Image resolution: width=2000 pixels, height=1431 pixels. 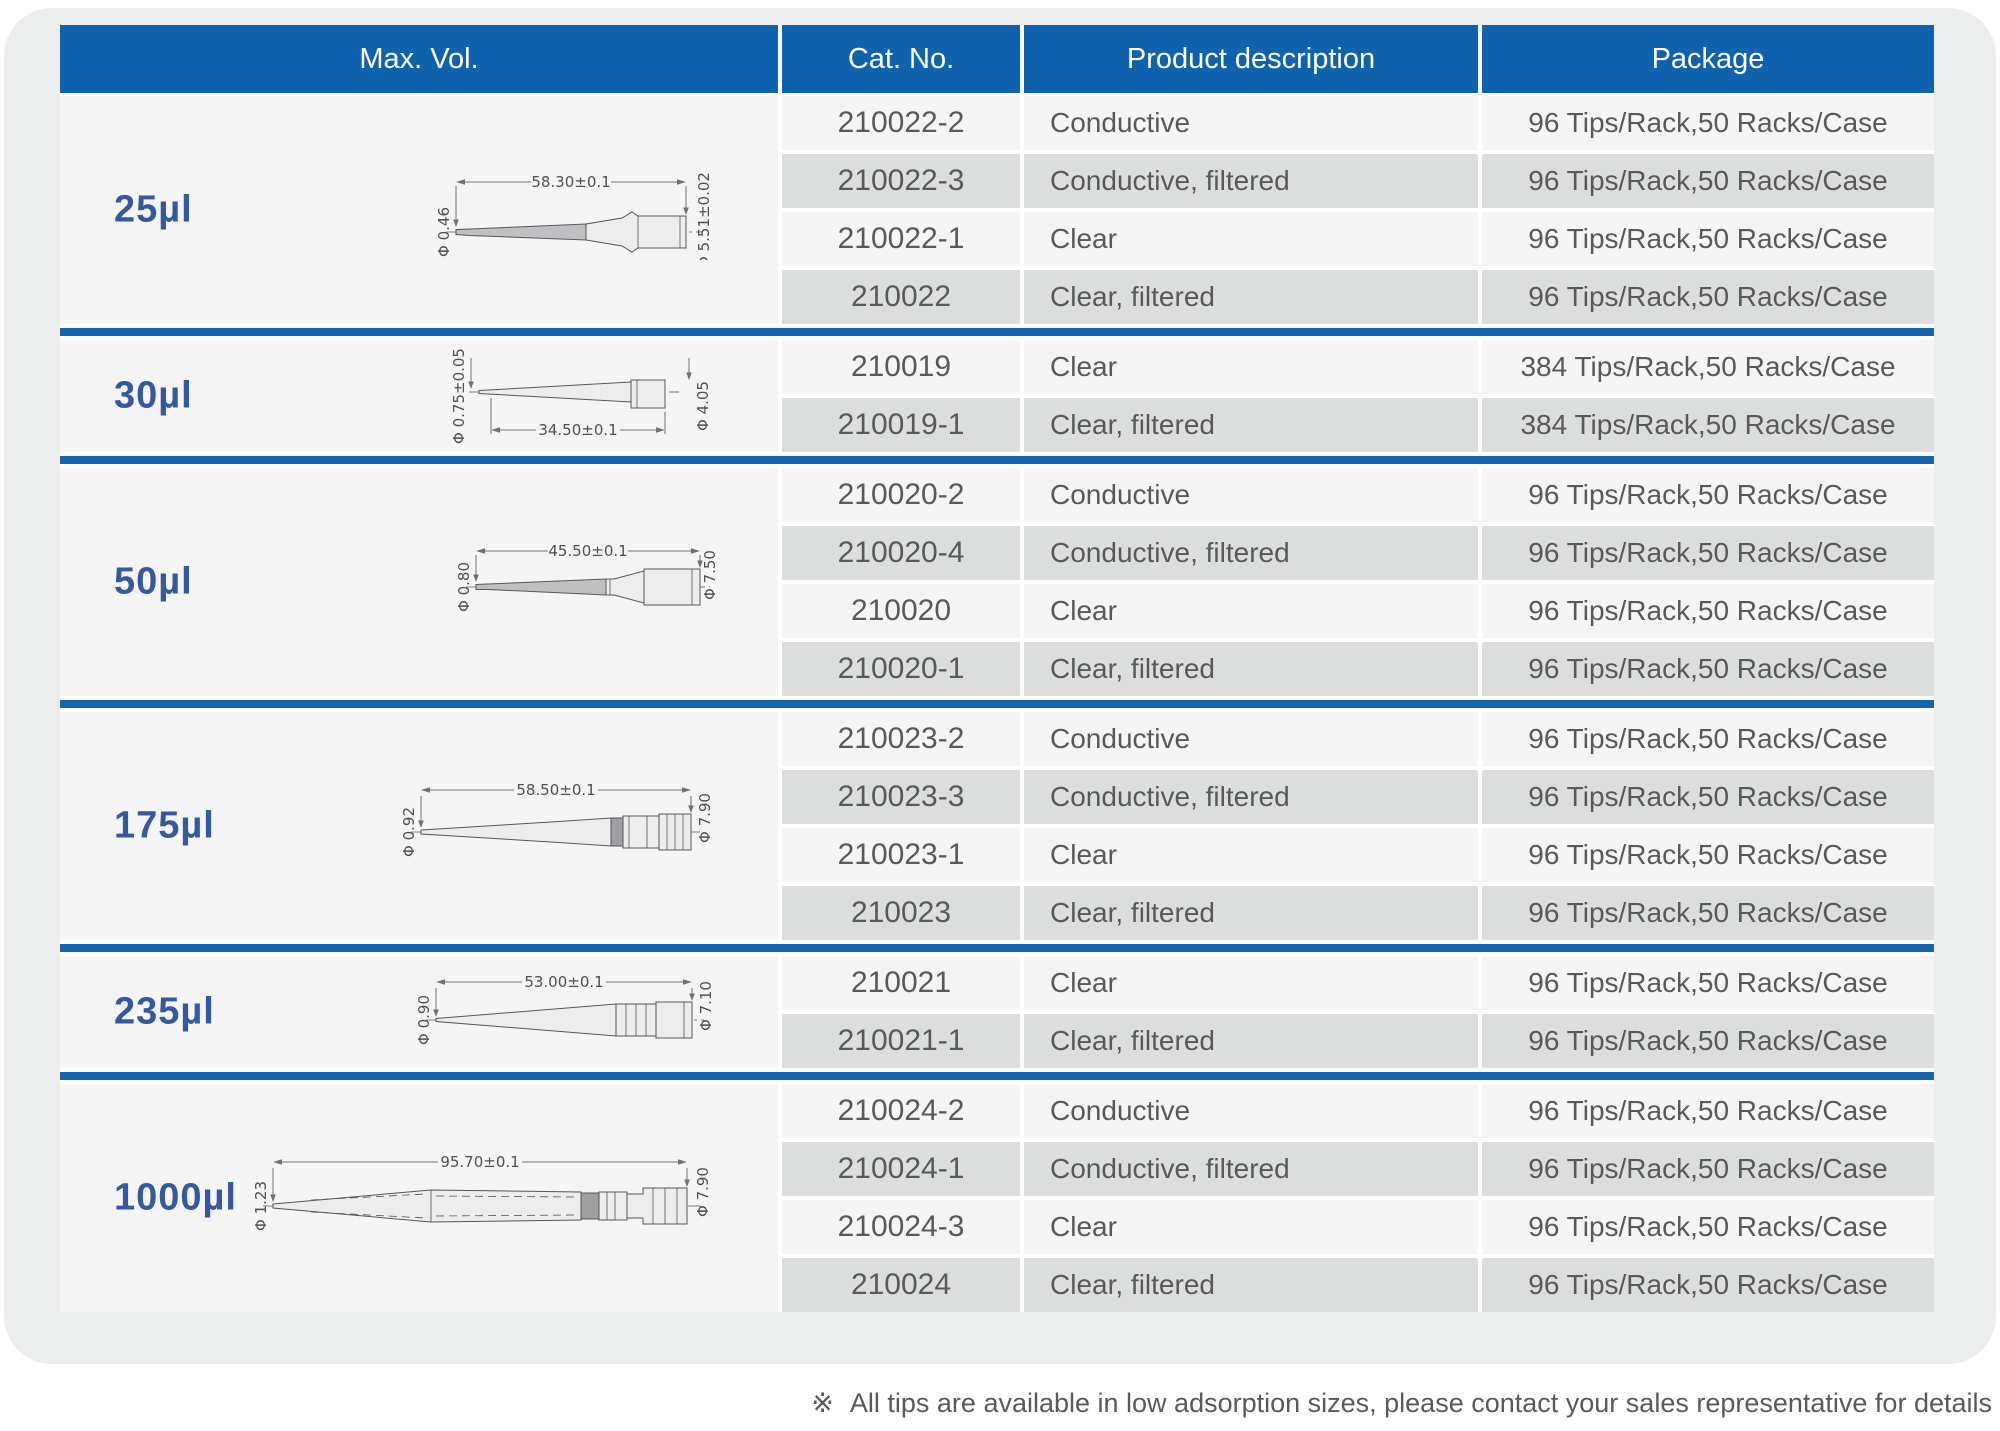 What do you see at coordinates (563, 982) in the screenshot?
I see `length-label: 53.00±0.1` at bounding box center [563, 982].